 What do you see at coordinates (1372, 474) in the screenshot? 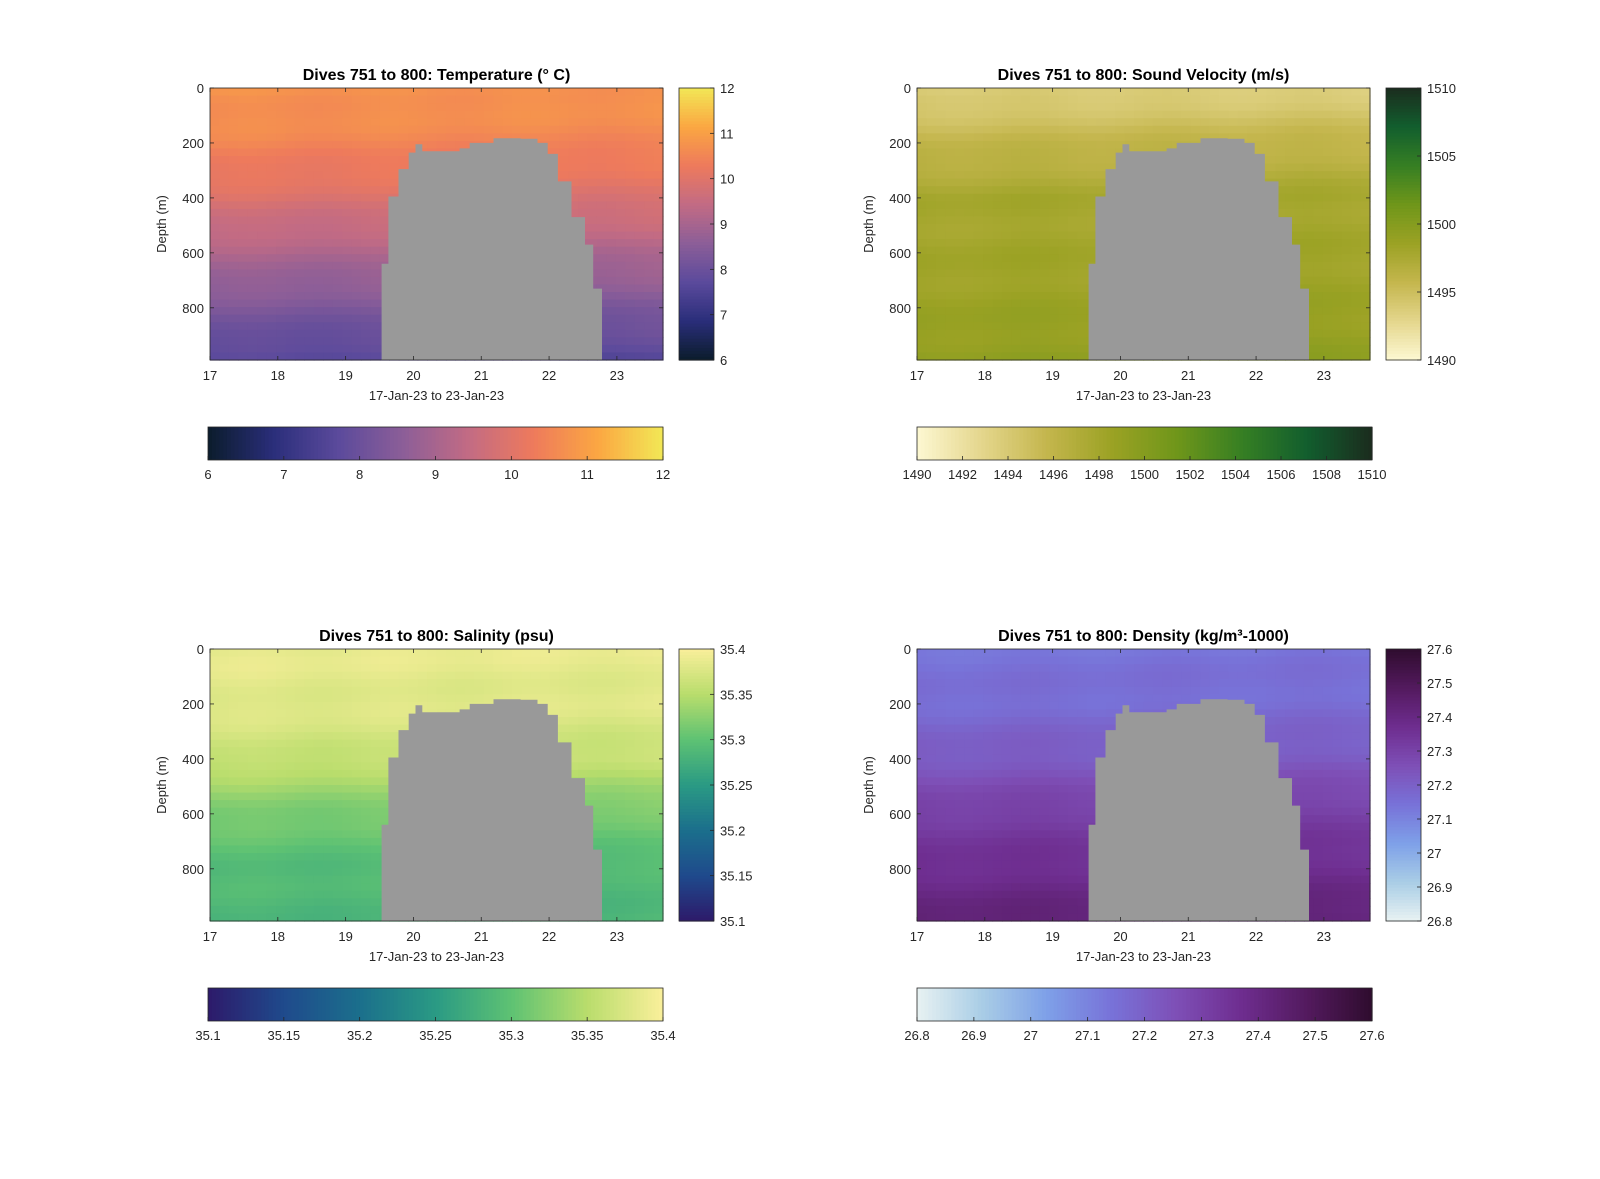
I see `colorbar-tick-label: 1510` at bounding box center [1372, 474].